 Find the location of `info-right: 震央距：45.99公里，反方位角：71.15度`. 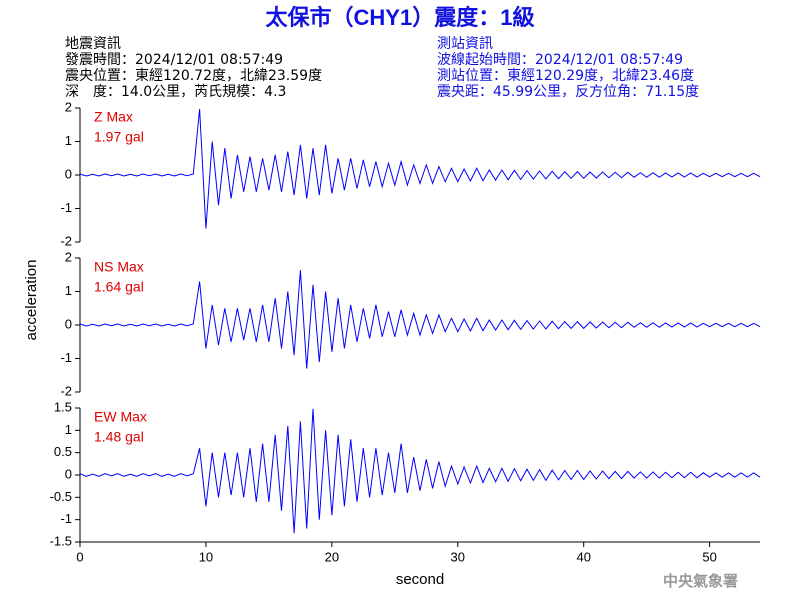

info-right: 震央距：45.99公里，反方位角：71.15度 is located at coordinates (568, 92).